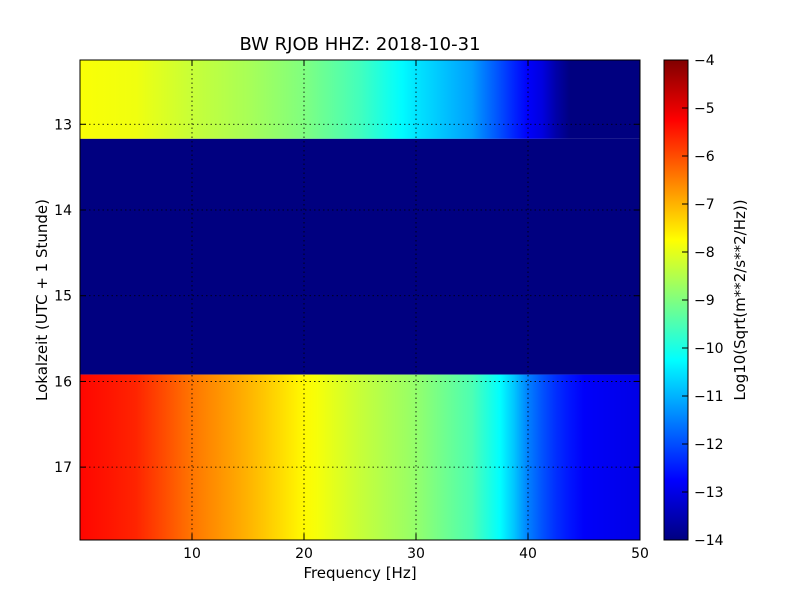 The width and height of the screenshot is (800, 600). Describe the element at coordinates (704, 61) in the screenshot. I see `colorbar-tick-label: −4` at that location.